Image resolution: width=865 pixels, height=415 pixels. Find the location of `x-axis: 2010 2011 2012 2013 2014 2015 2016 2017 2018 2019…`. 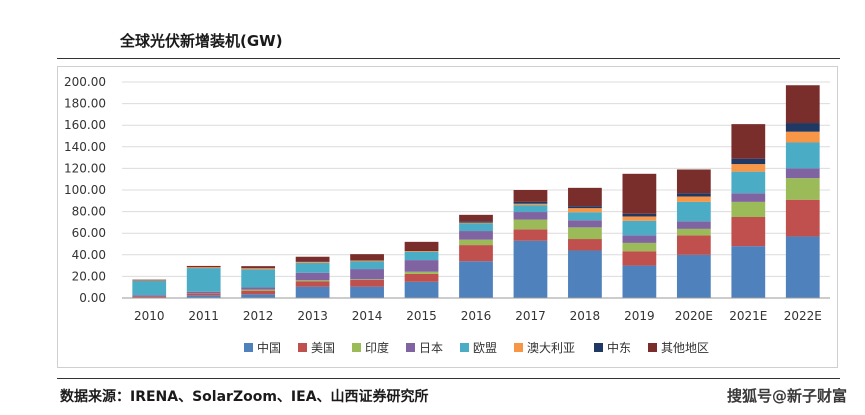

x-axis: 2010 2011 2012 2013 2014 2015 2016 2017 2018 2019… is located at coordinates (476, 310).